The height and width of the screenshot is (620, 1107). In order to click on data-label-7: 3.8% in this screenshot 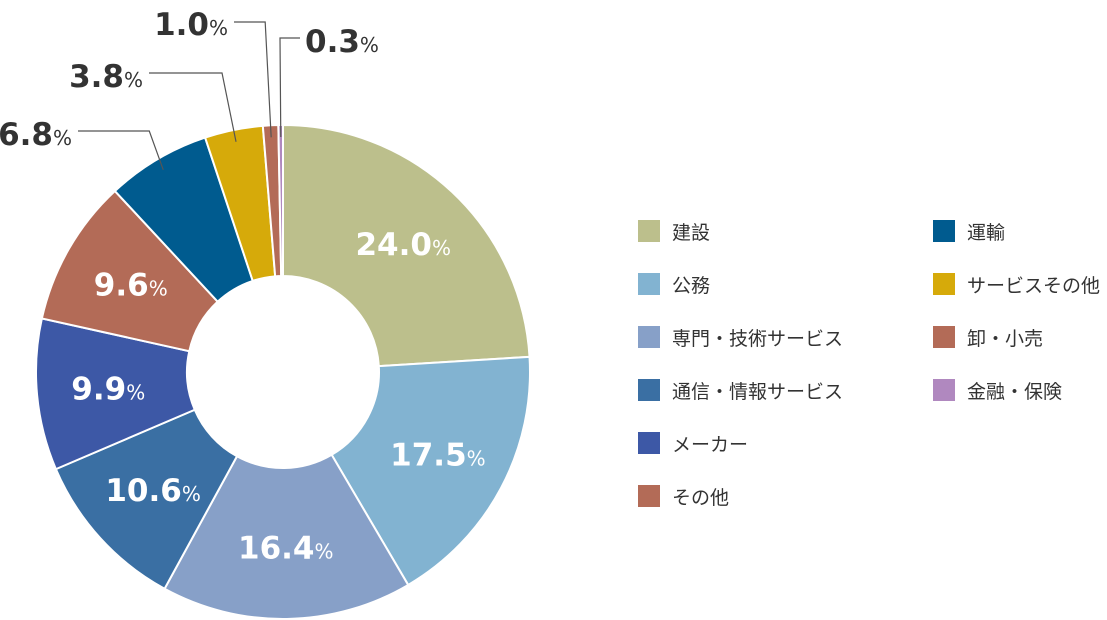, I will do `click(106, 77)`.